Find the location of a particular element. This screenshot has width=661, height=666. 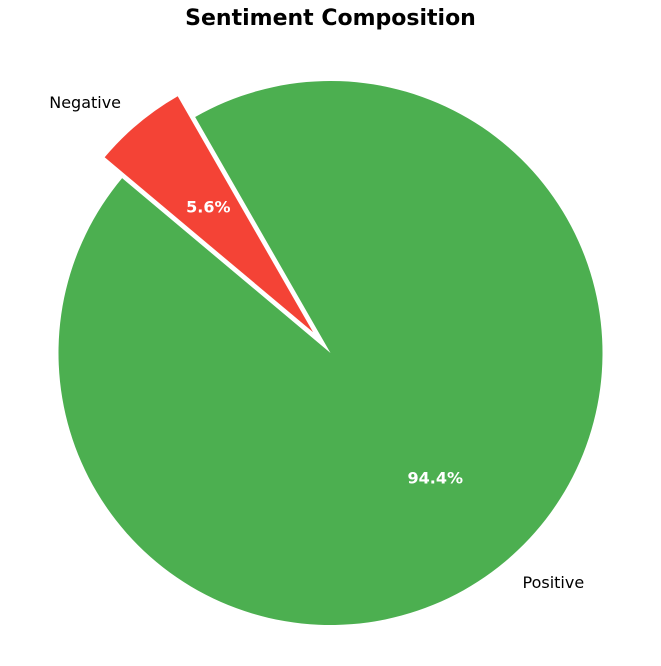

pct-label-positive: 94.4% is located at coordinates (435, 478).